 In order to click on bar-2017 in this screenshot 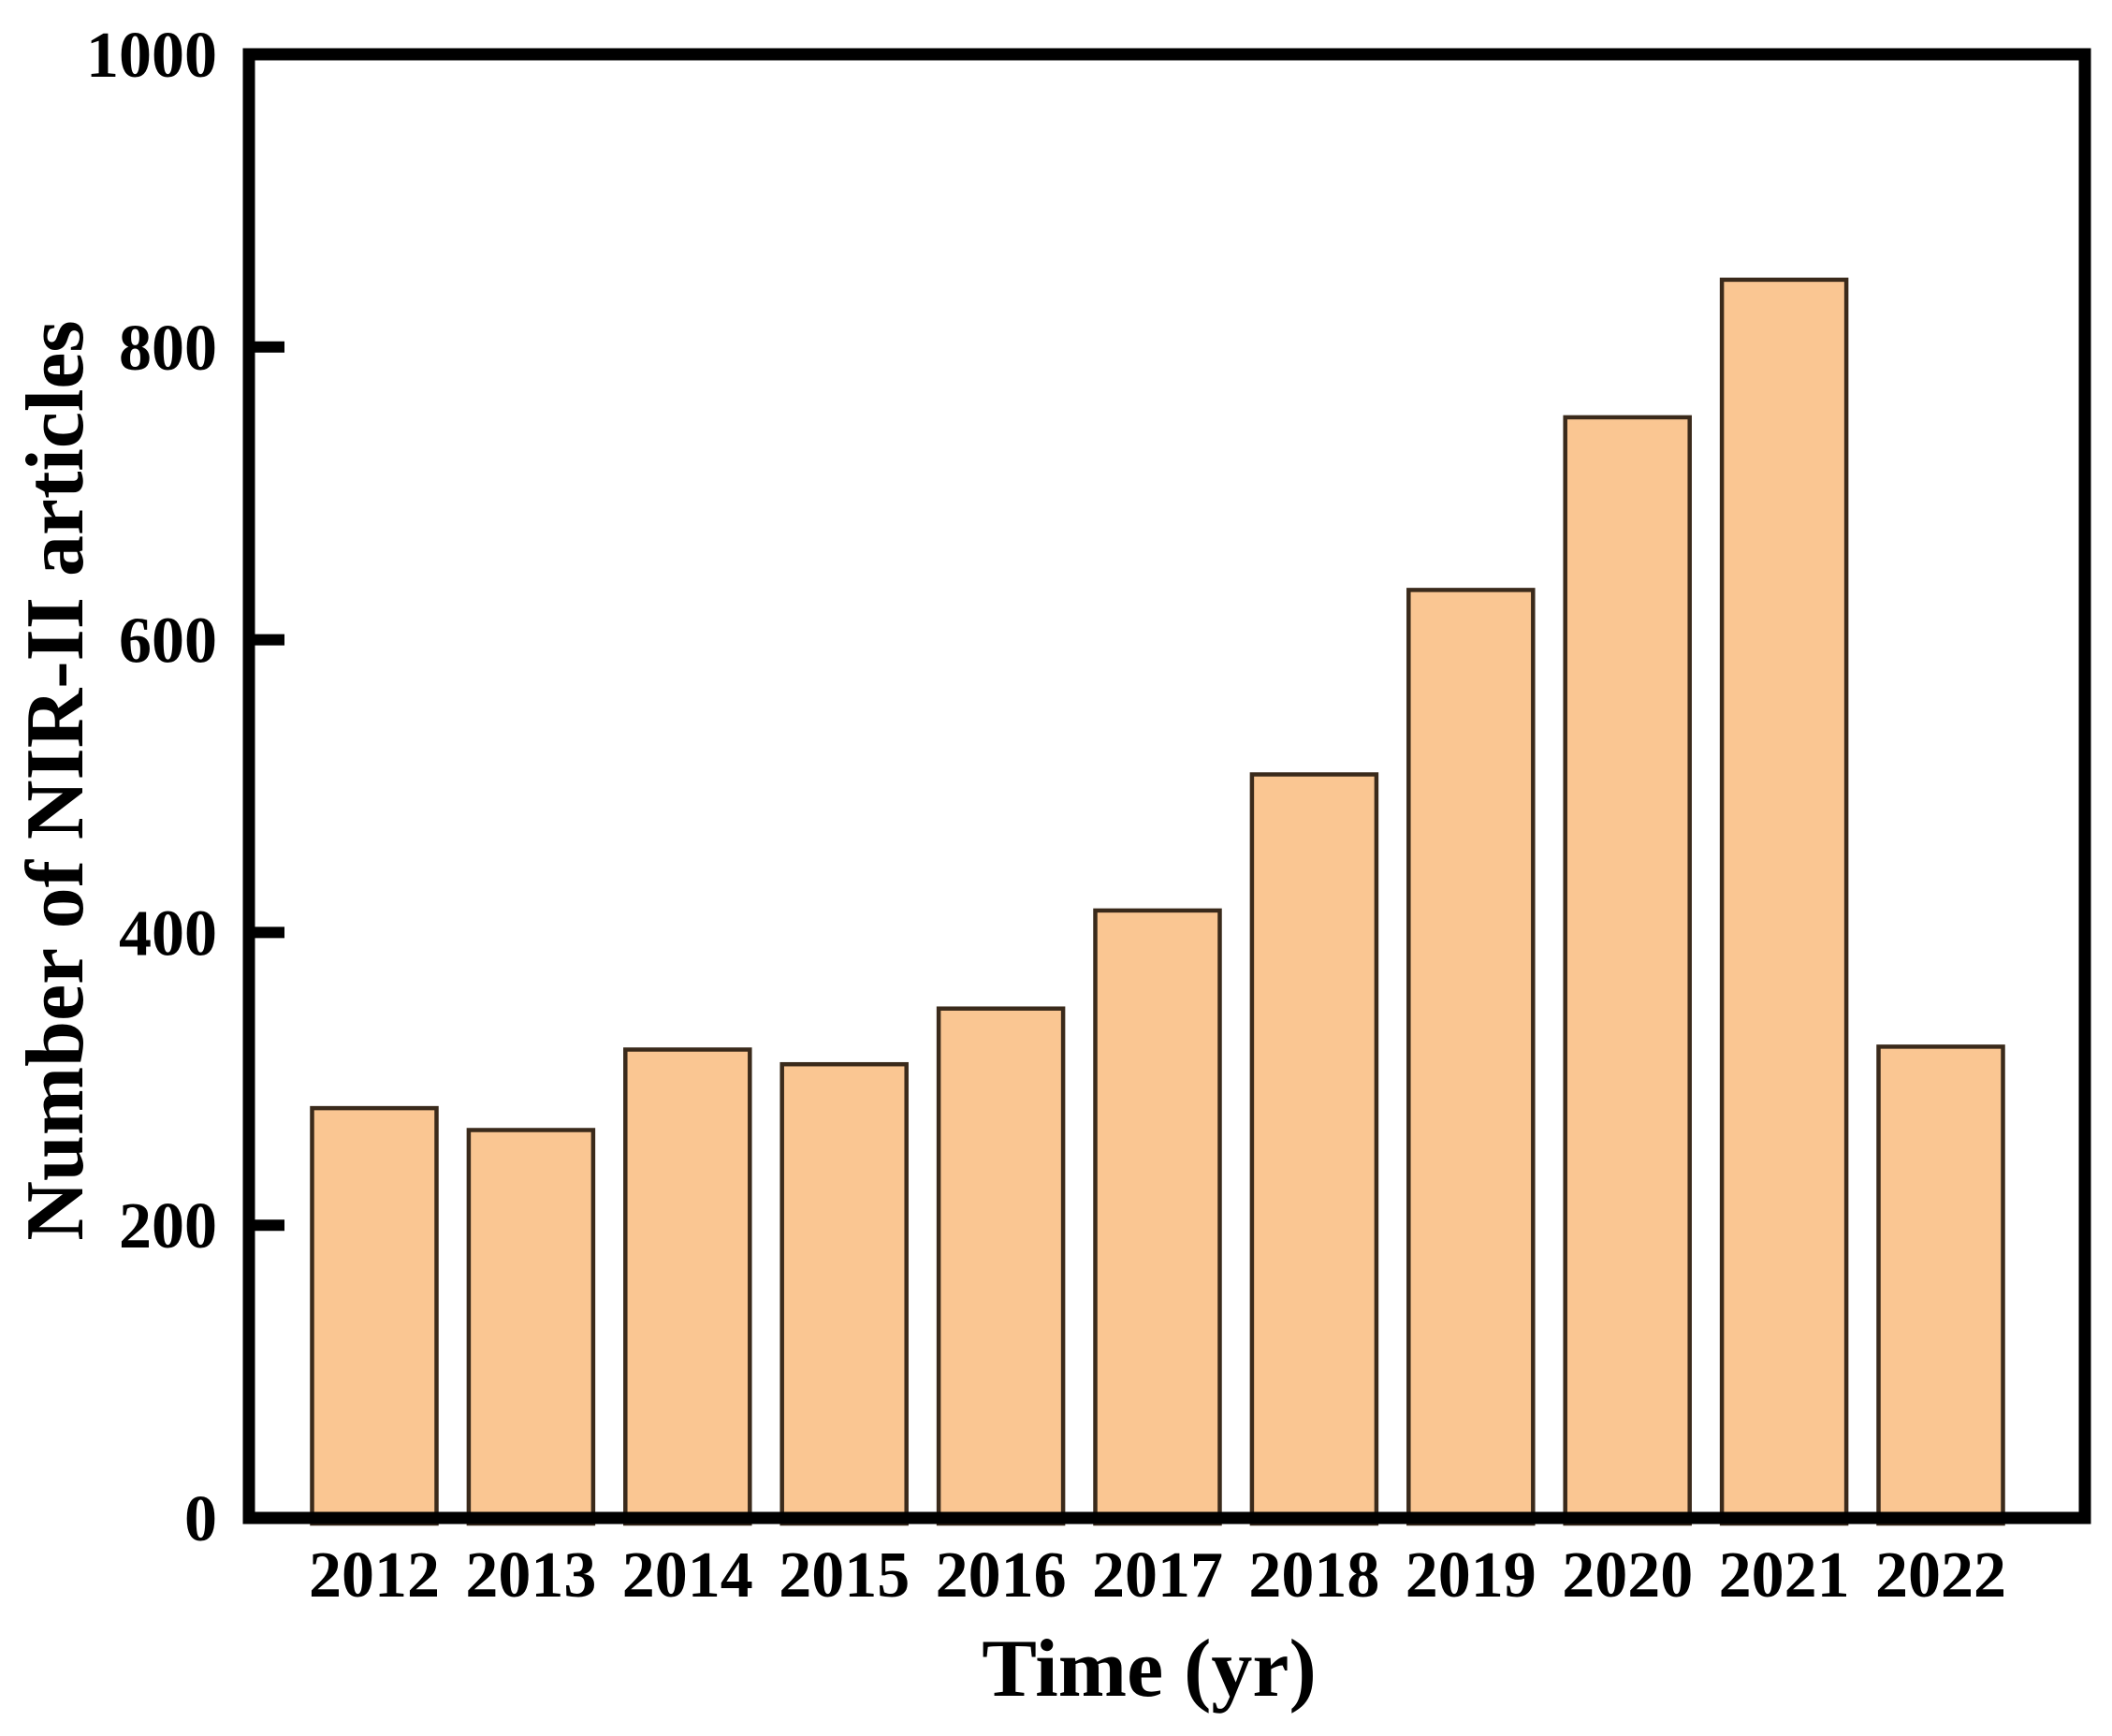, I will do `click(1157, 1217)`.